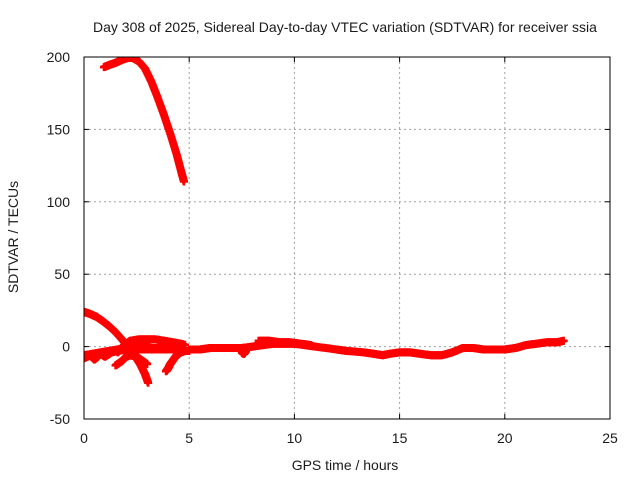  What do you see at coordinates (400, 438) in the screenshot?
I see `x-tick-label: 15` at bounding box center [400, 438].